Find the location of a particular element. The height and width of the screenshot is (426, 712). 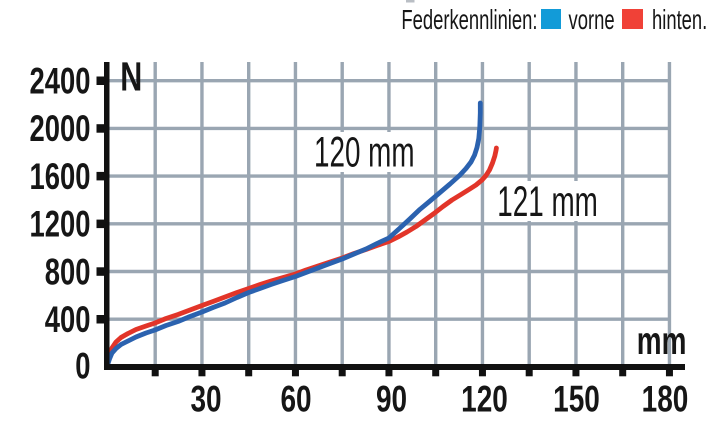

svg-text: 120 is located at coordinates (484, 399).